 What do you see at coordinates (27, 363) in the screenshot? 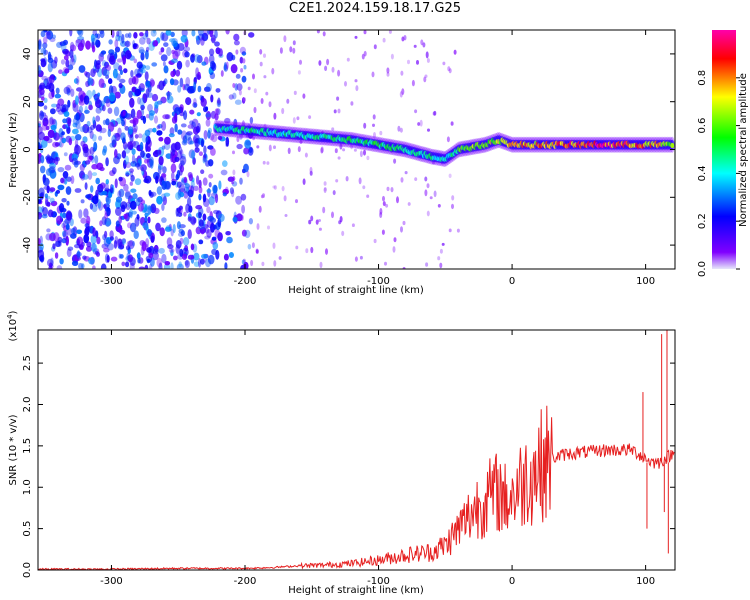
I see `snr-y-tick-label: 2.5` at bounding box center [27, 363].